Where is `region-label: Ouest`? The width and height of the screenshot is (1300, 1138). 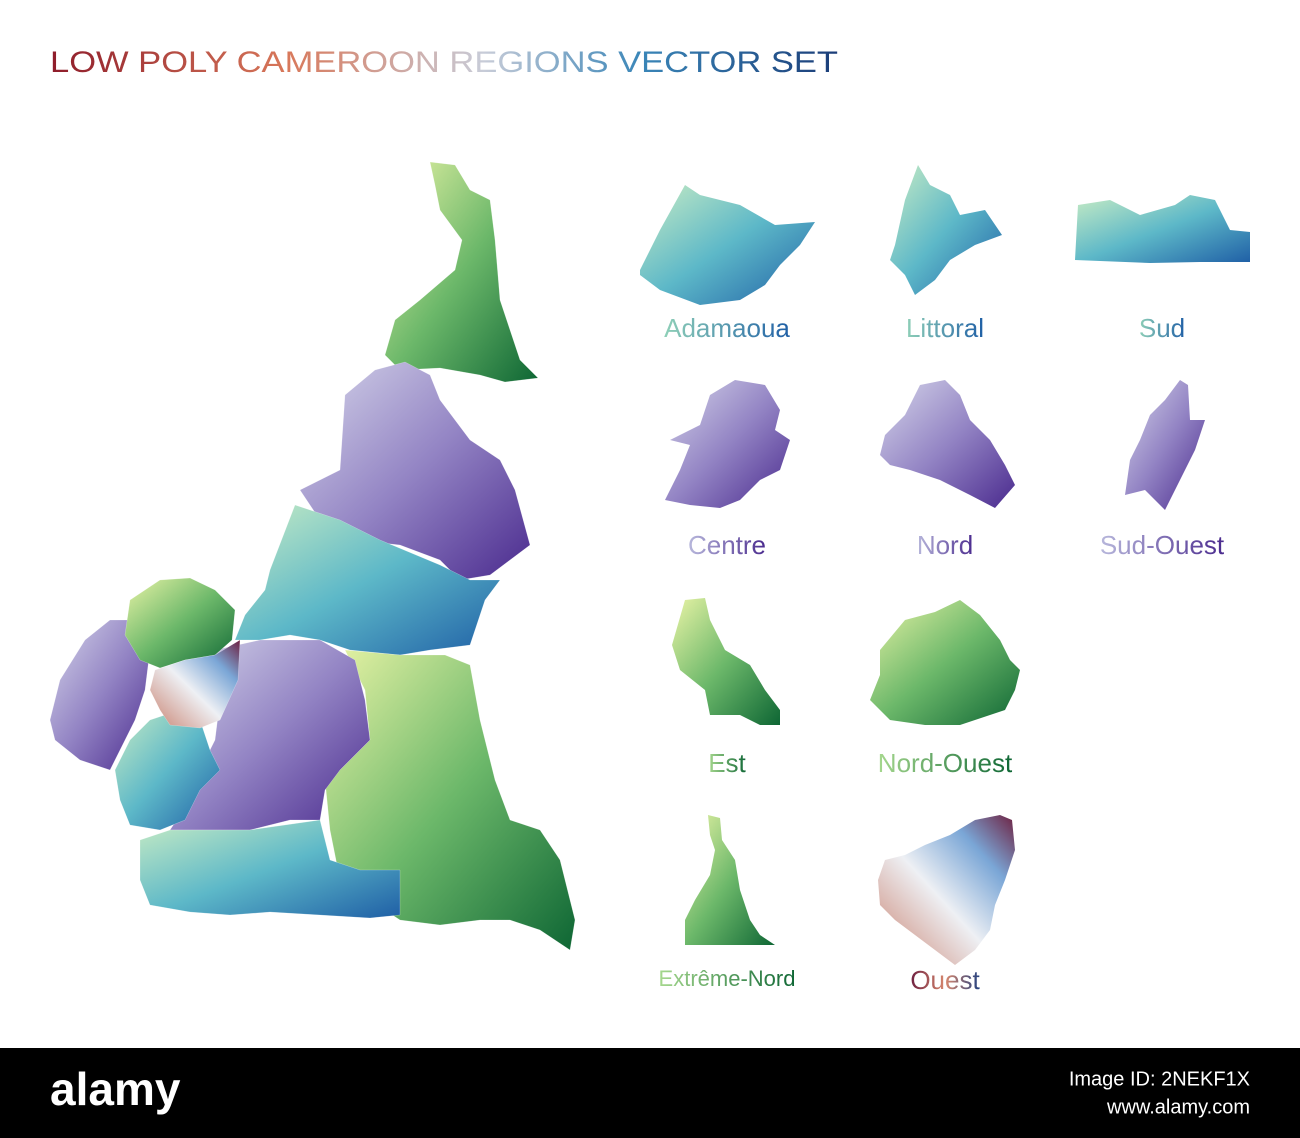
region-label: Ouest is located at coordinates (945, 980).